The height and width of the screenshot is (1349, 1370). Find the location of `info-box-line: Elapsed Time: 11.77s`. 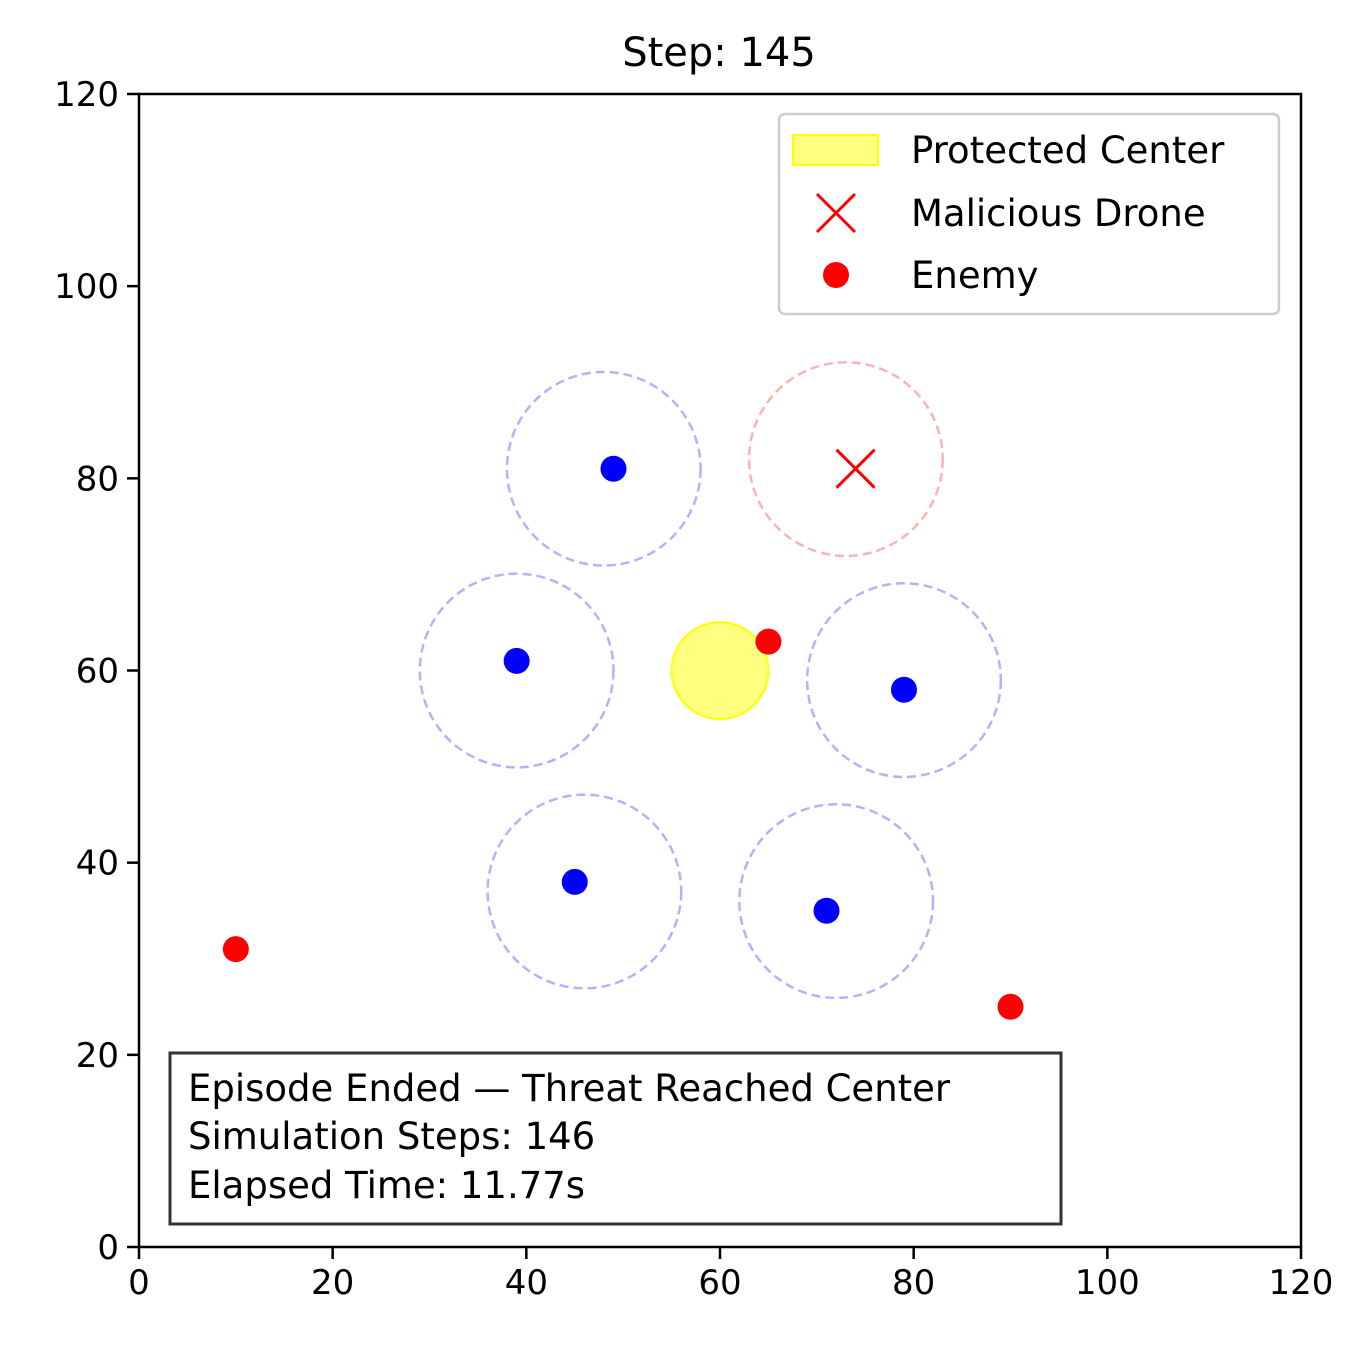

info-box-line: Elapsed Time: 11.77s is located at coordinates (386, 1185).